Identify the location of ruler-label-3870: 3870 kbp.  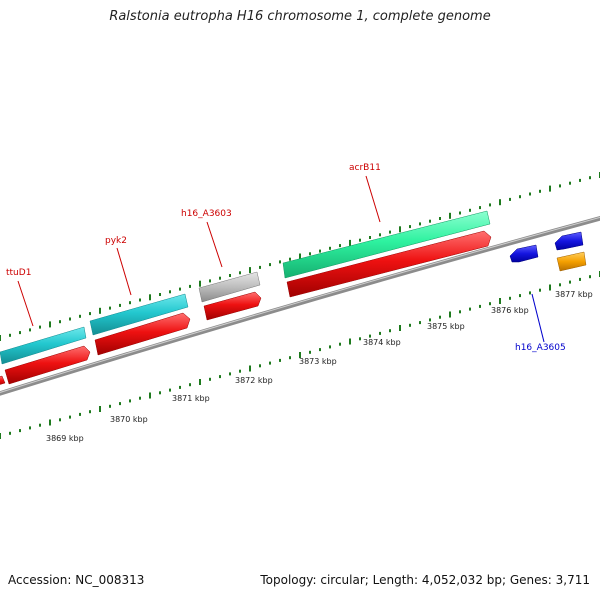
(129, 419).